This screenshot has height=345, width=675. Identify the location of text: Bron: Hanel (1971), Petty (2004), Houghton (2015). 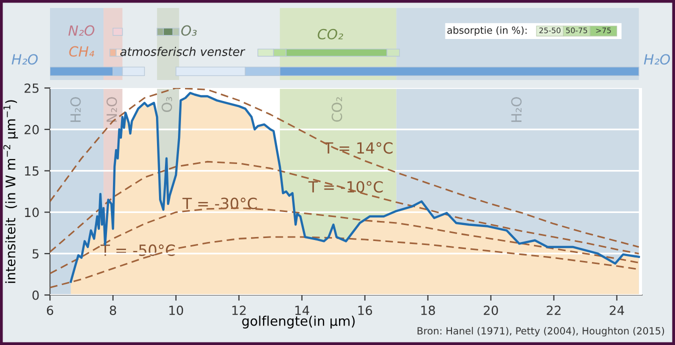
(541, 331).